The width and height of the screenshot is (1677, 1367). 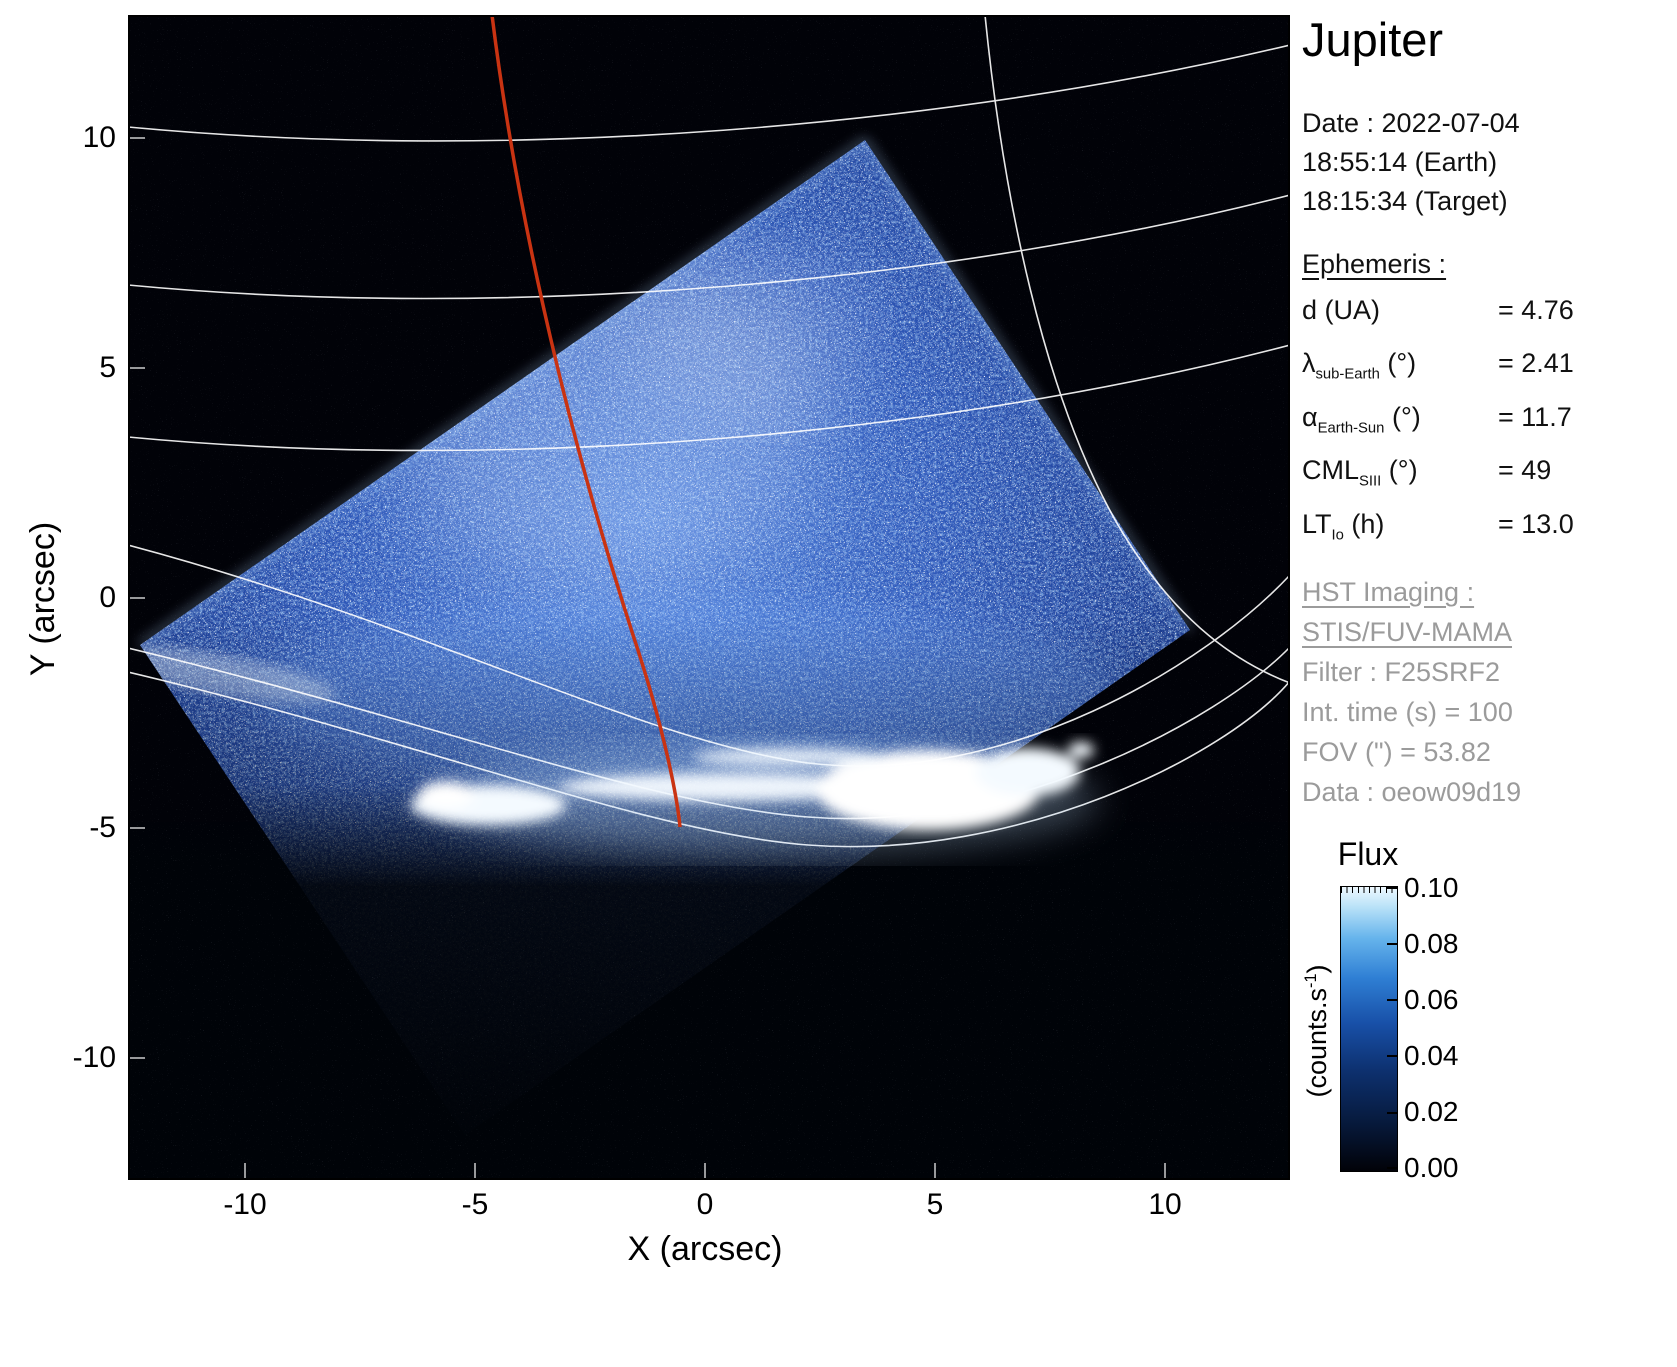 What do you see at coordinates (1437, 419) in the screenshot?
I see `ephemeris-row: αEarth-Sun (°) = 11.7` at bounding box center [1437, 419].